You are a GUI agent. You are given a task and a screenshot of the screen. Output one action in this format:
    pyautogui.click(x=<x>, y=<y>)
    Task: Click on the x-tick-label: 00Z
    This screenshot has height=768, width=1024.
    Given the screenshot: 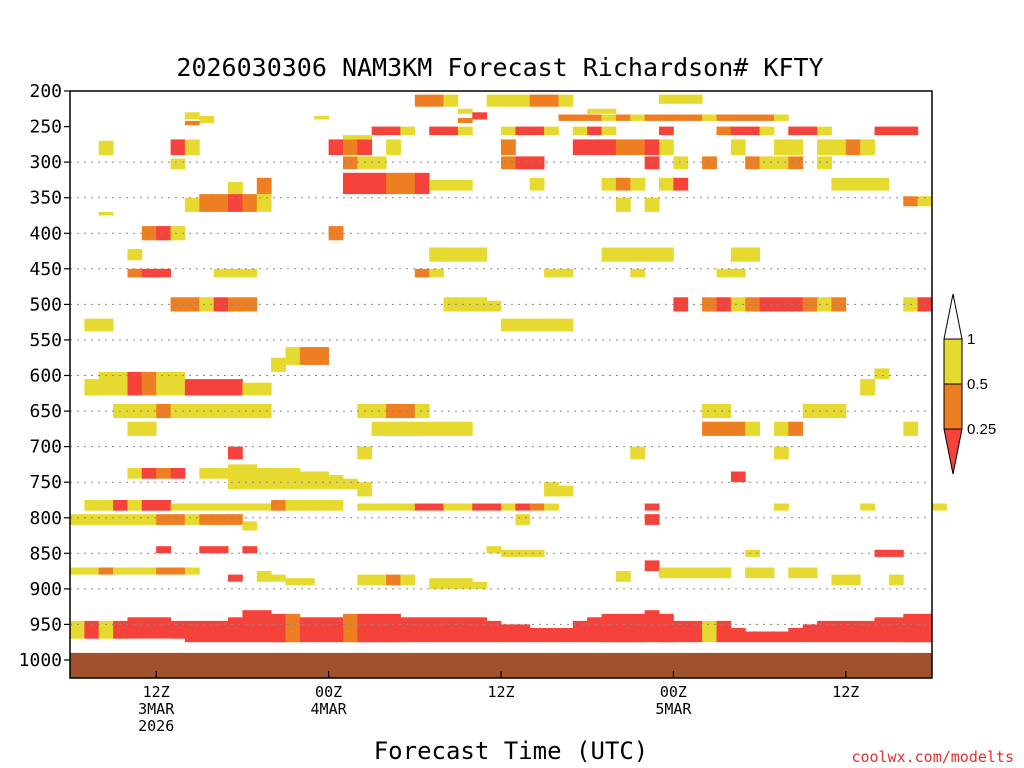 What is the action you would take?
    pyautogui.click(x=328, y=692)
    